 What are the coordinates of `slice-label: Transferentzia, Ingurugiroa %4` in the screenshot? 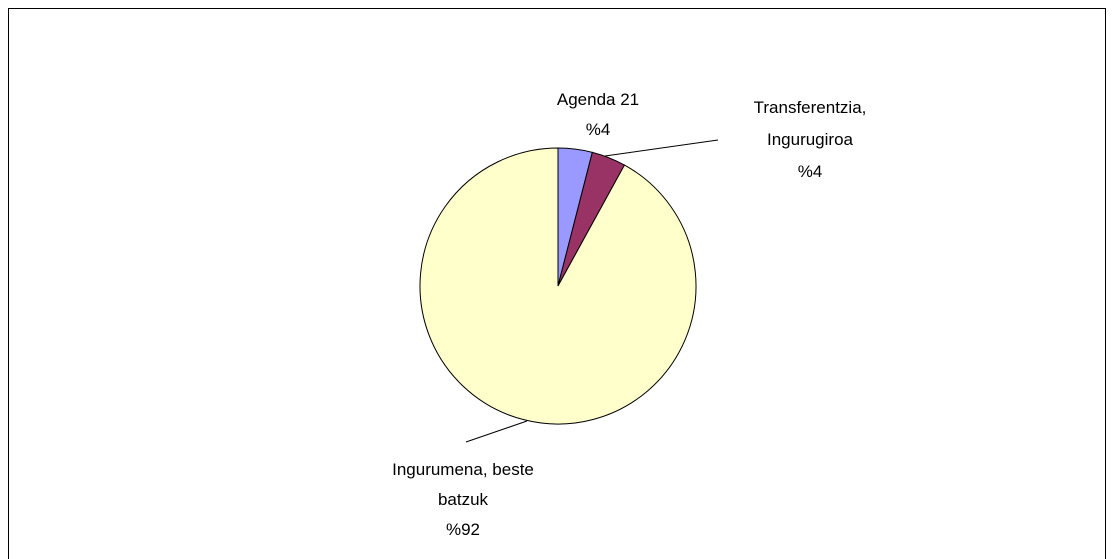 It's located at (810, 140).